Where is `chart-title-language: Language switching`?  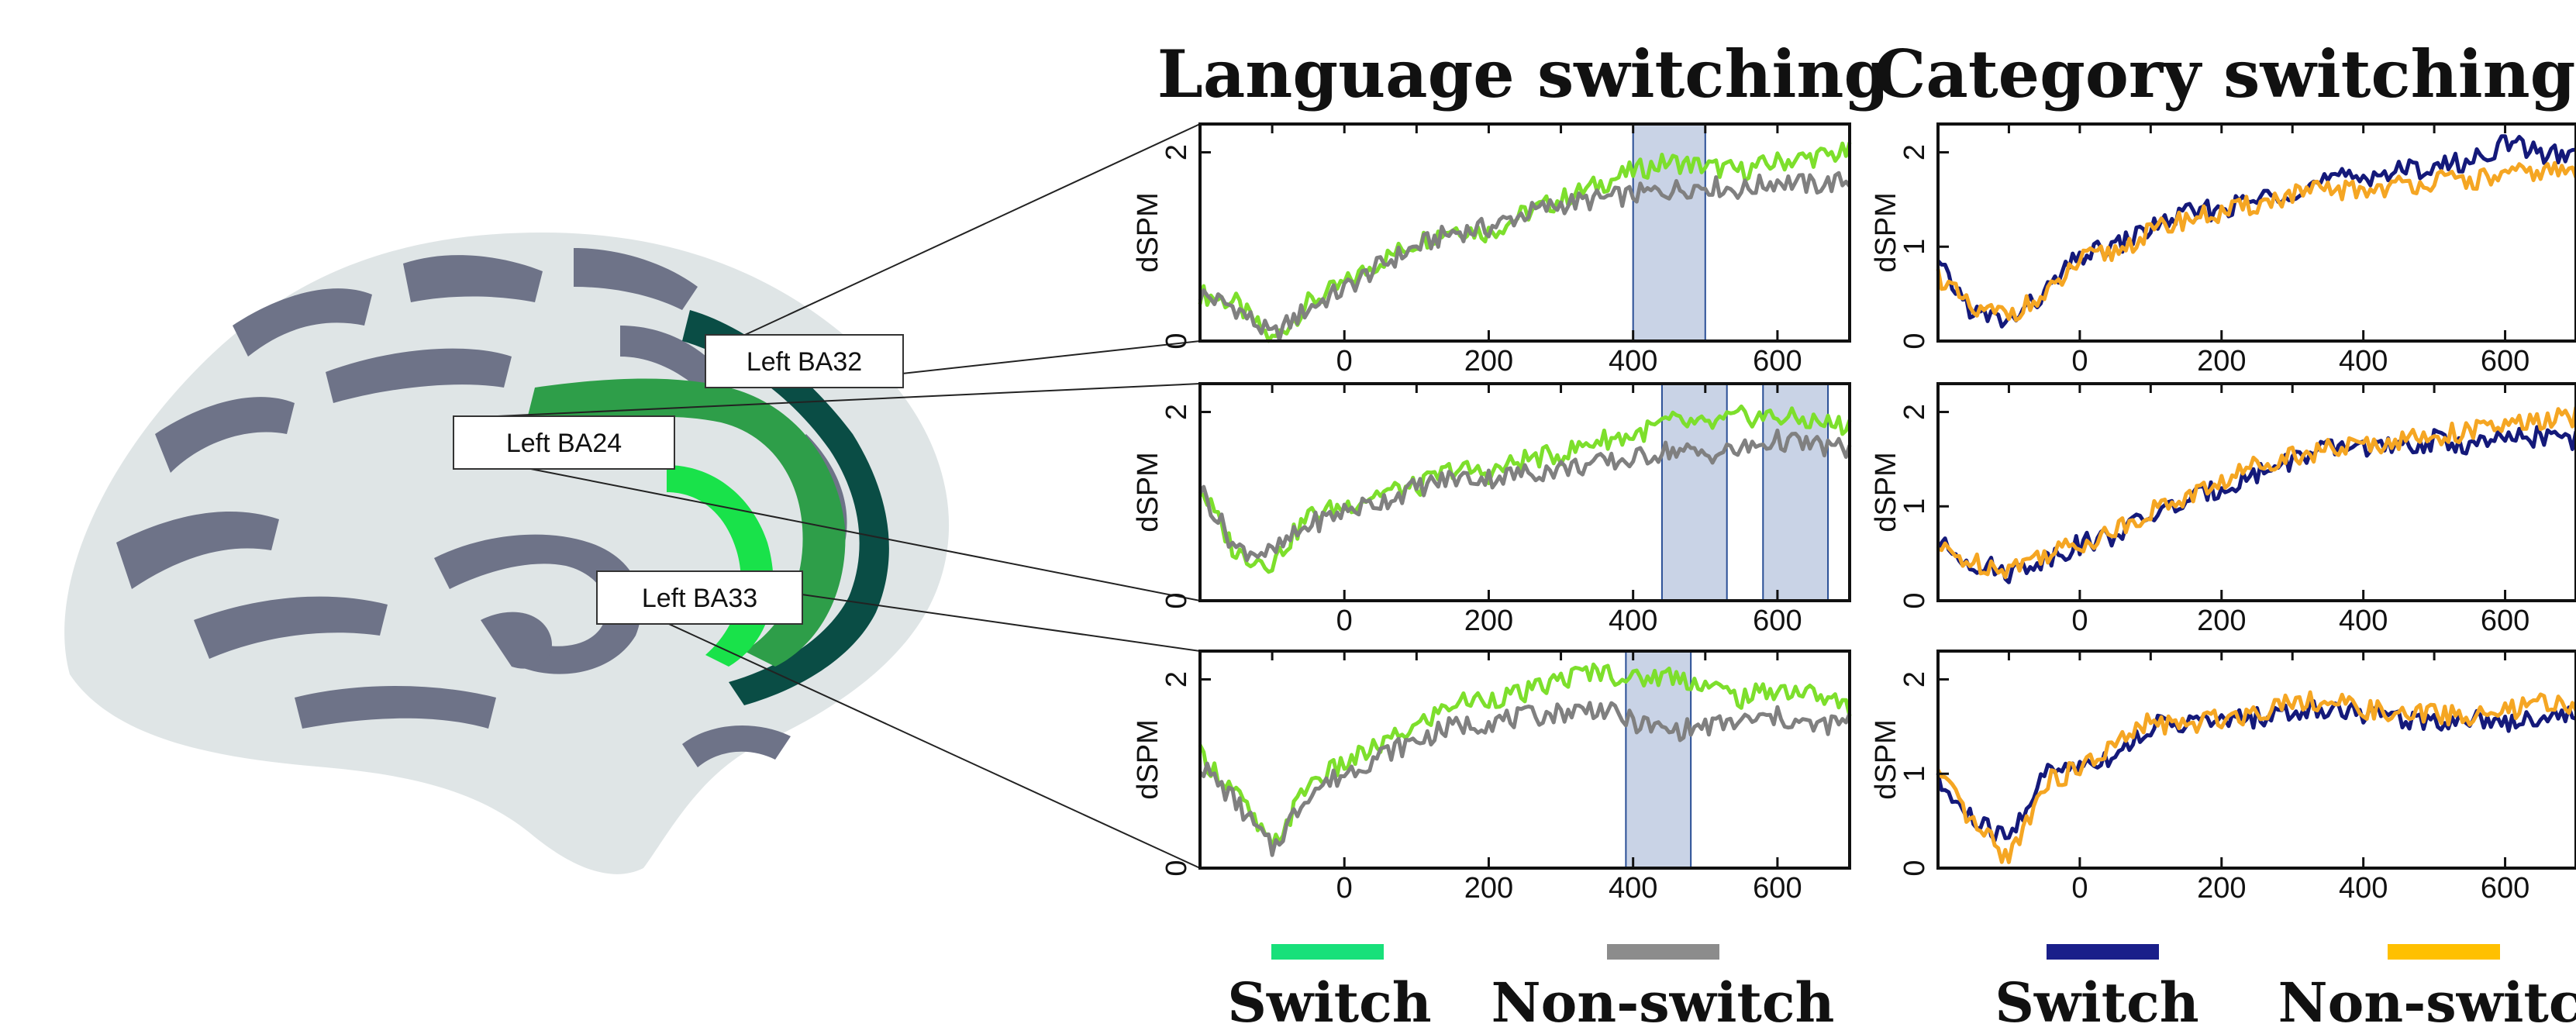 chart-title-language: Language switching is located at coordinates (1523, 74).